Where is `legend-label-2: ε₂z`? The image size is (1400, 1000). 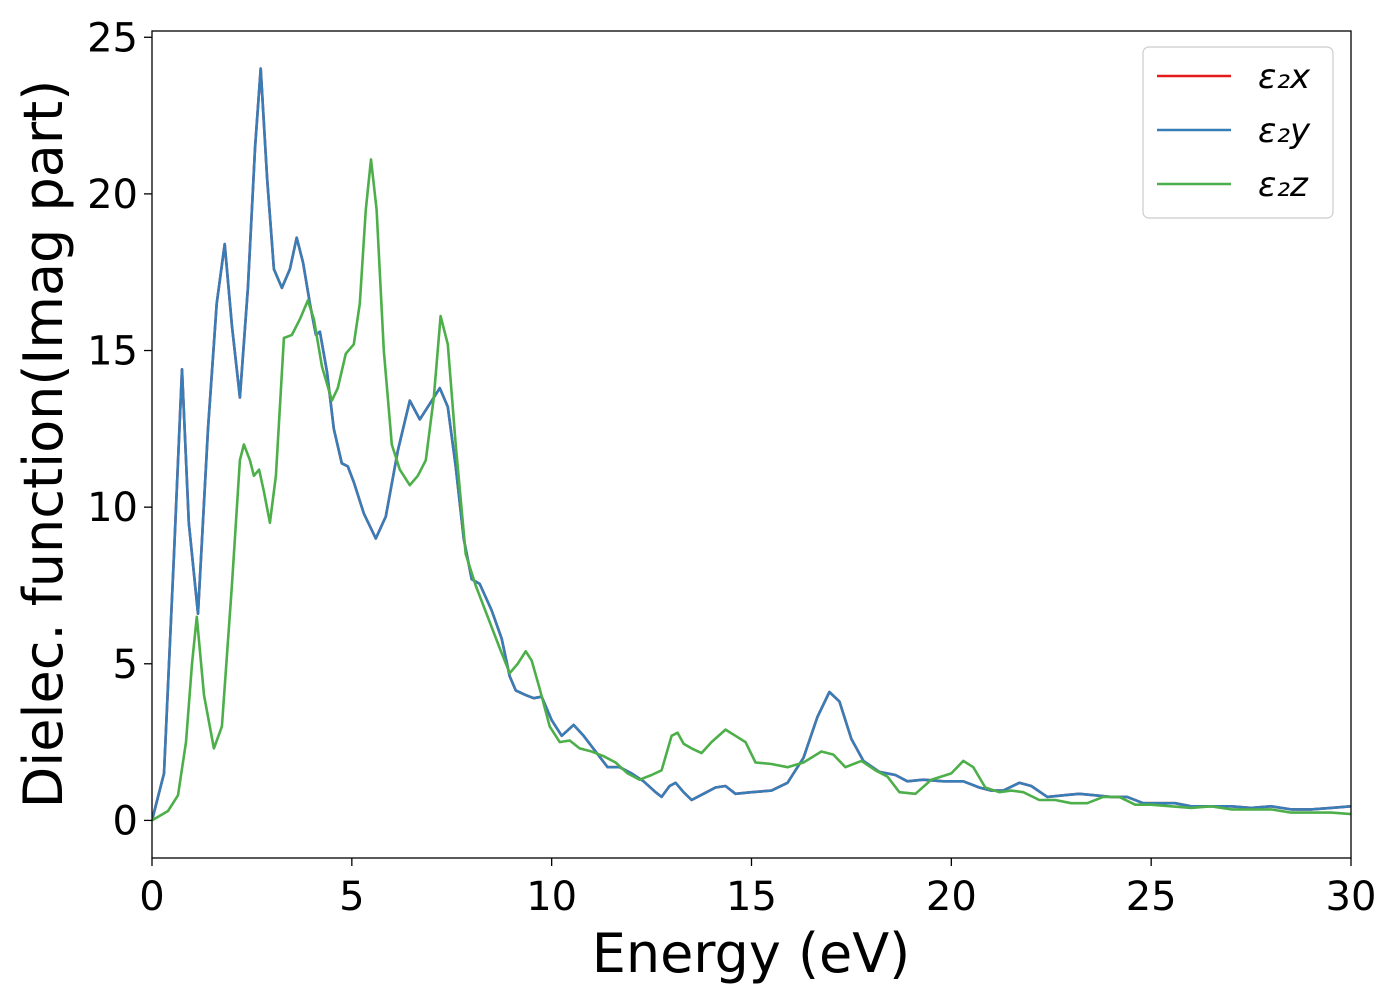 legend-label-2: ε₂z is located at coordinates (1283, 185).